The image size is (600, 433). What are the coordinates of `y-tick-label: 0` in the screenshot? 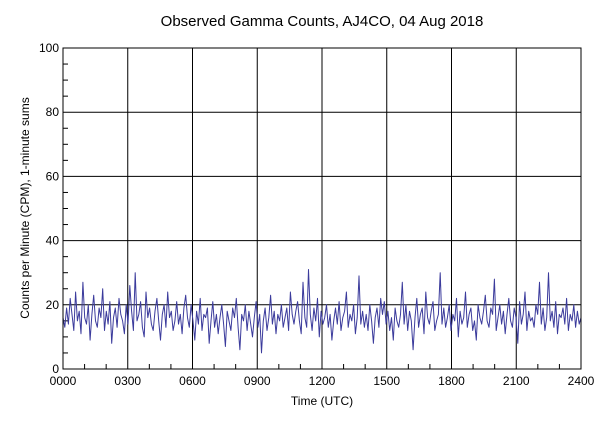 It's located at (55, 369).